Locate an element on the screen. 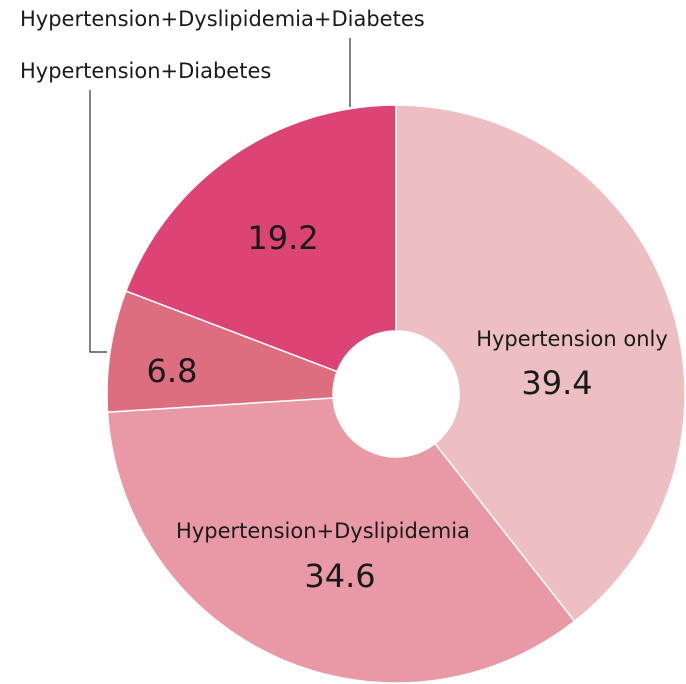 This screenshot has width=686, height=684. value-label: 19.2 is located at coordinates (282, 238).